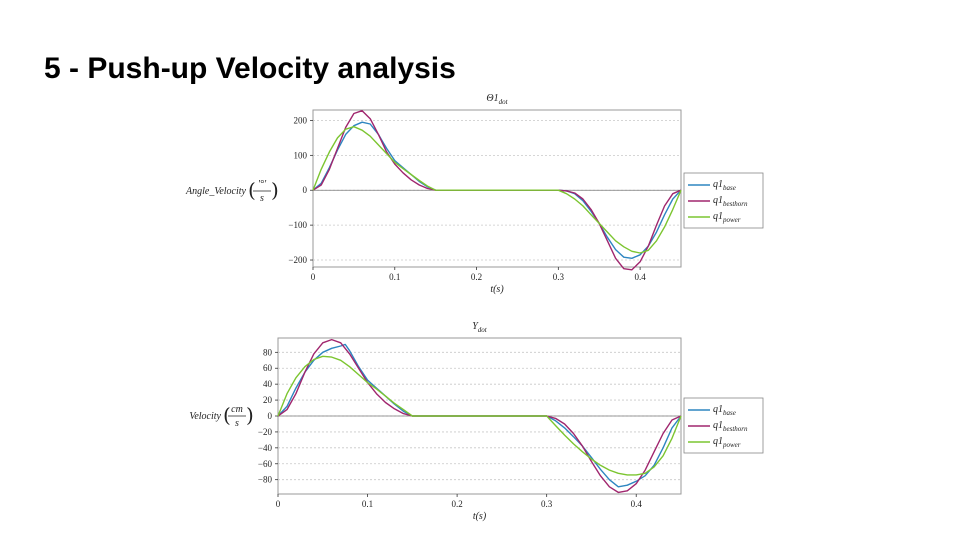 This screenshot has width=960, height=540. What do you see at coordinates (265, 432) in the screenshot?
I see `y-tick-label: −20` at bounding box center [265, 432].